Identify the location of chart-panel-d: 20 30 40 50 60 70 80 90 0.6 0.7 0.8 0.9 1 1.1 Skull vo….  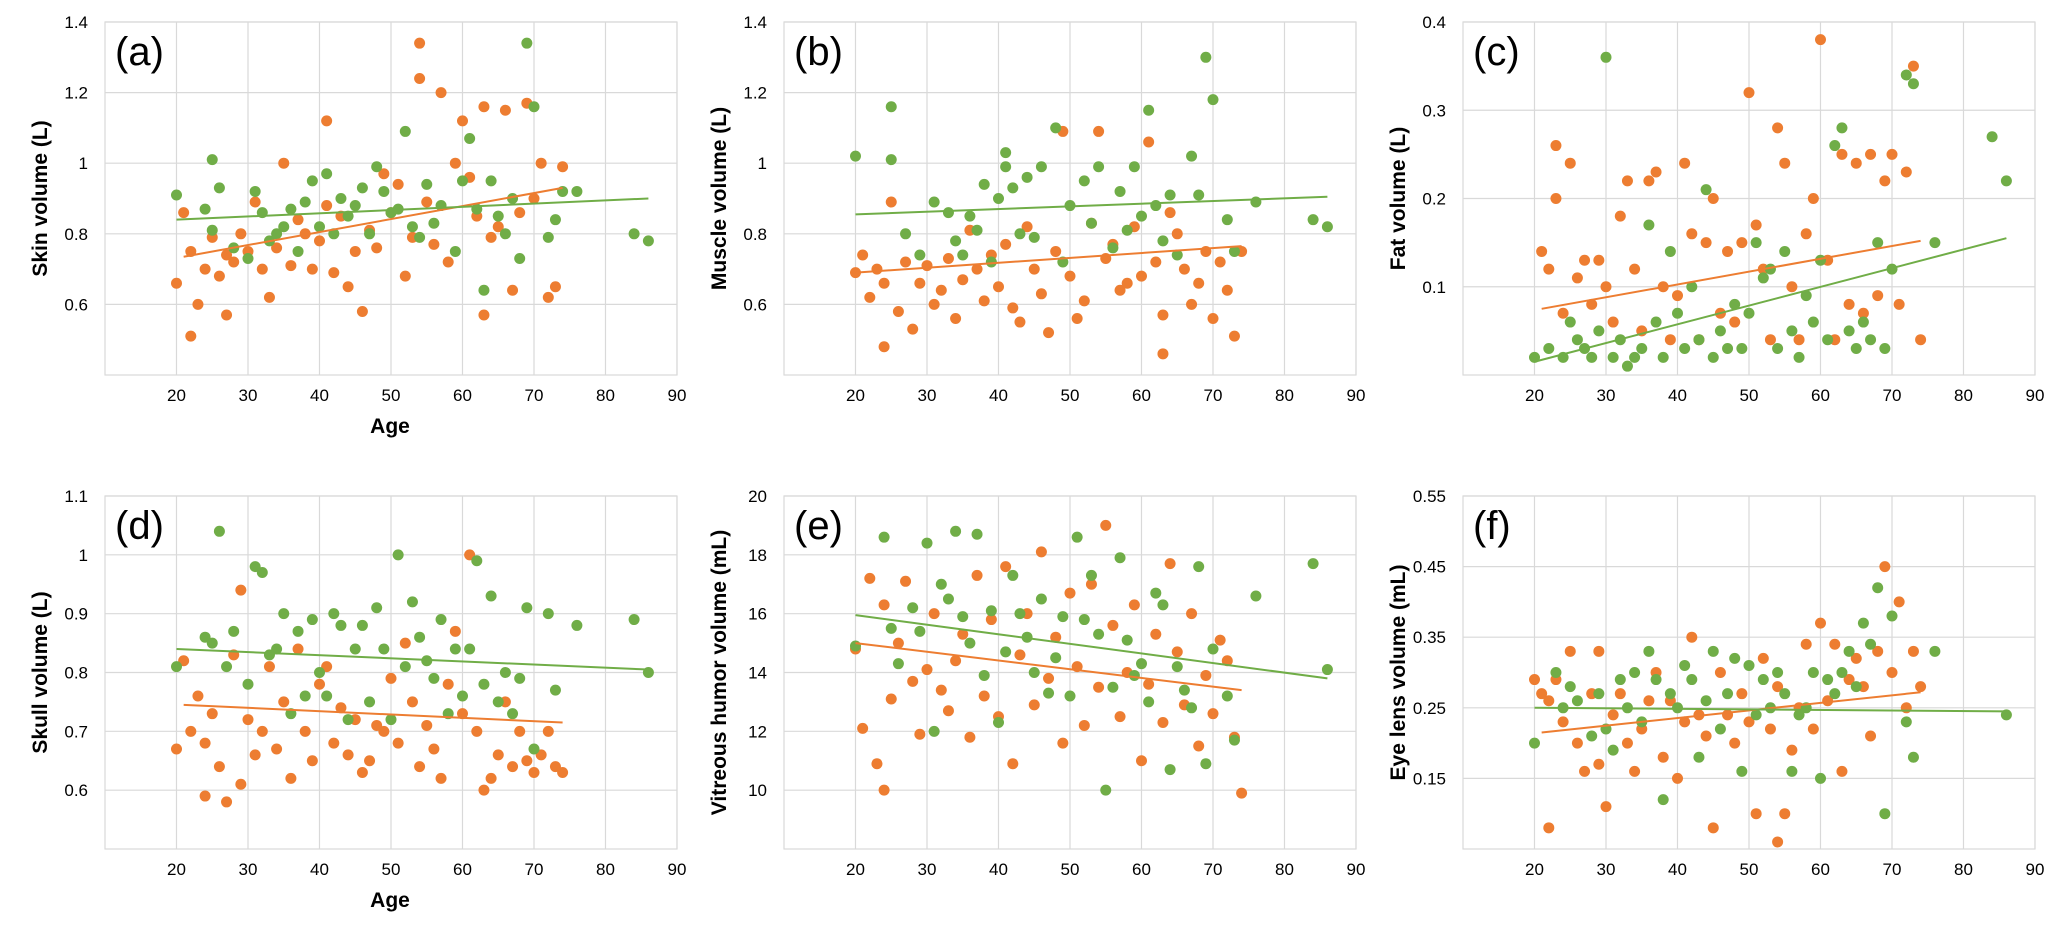
(357, 699).